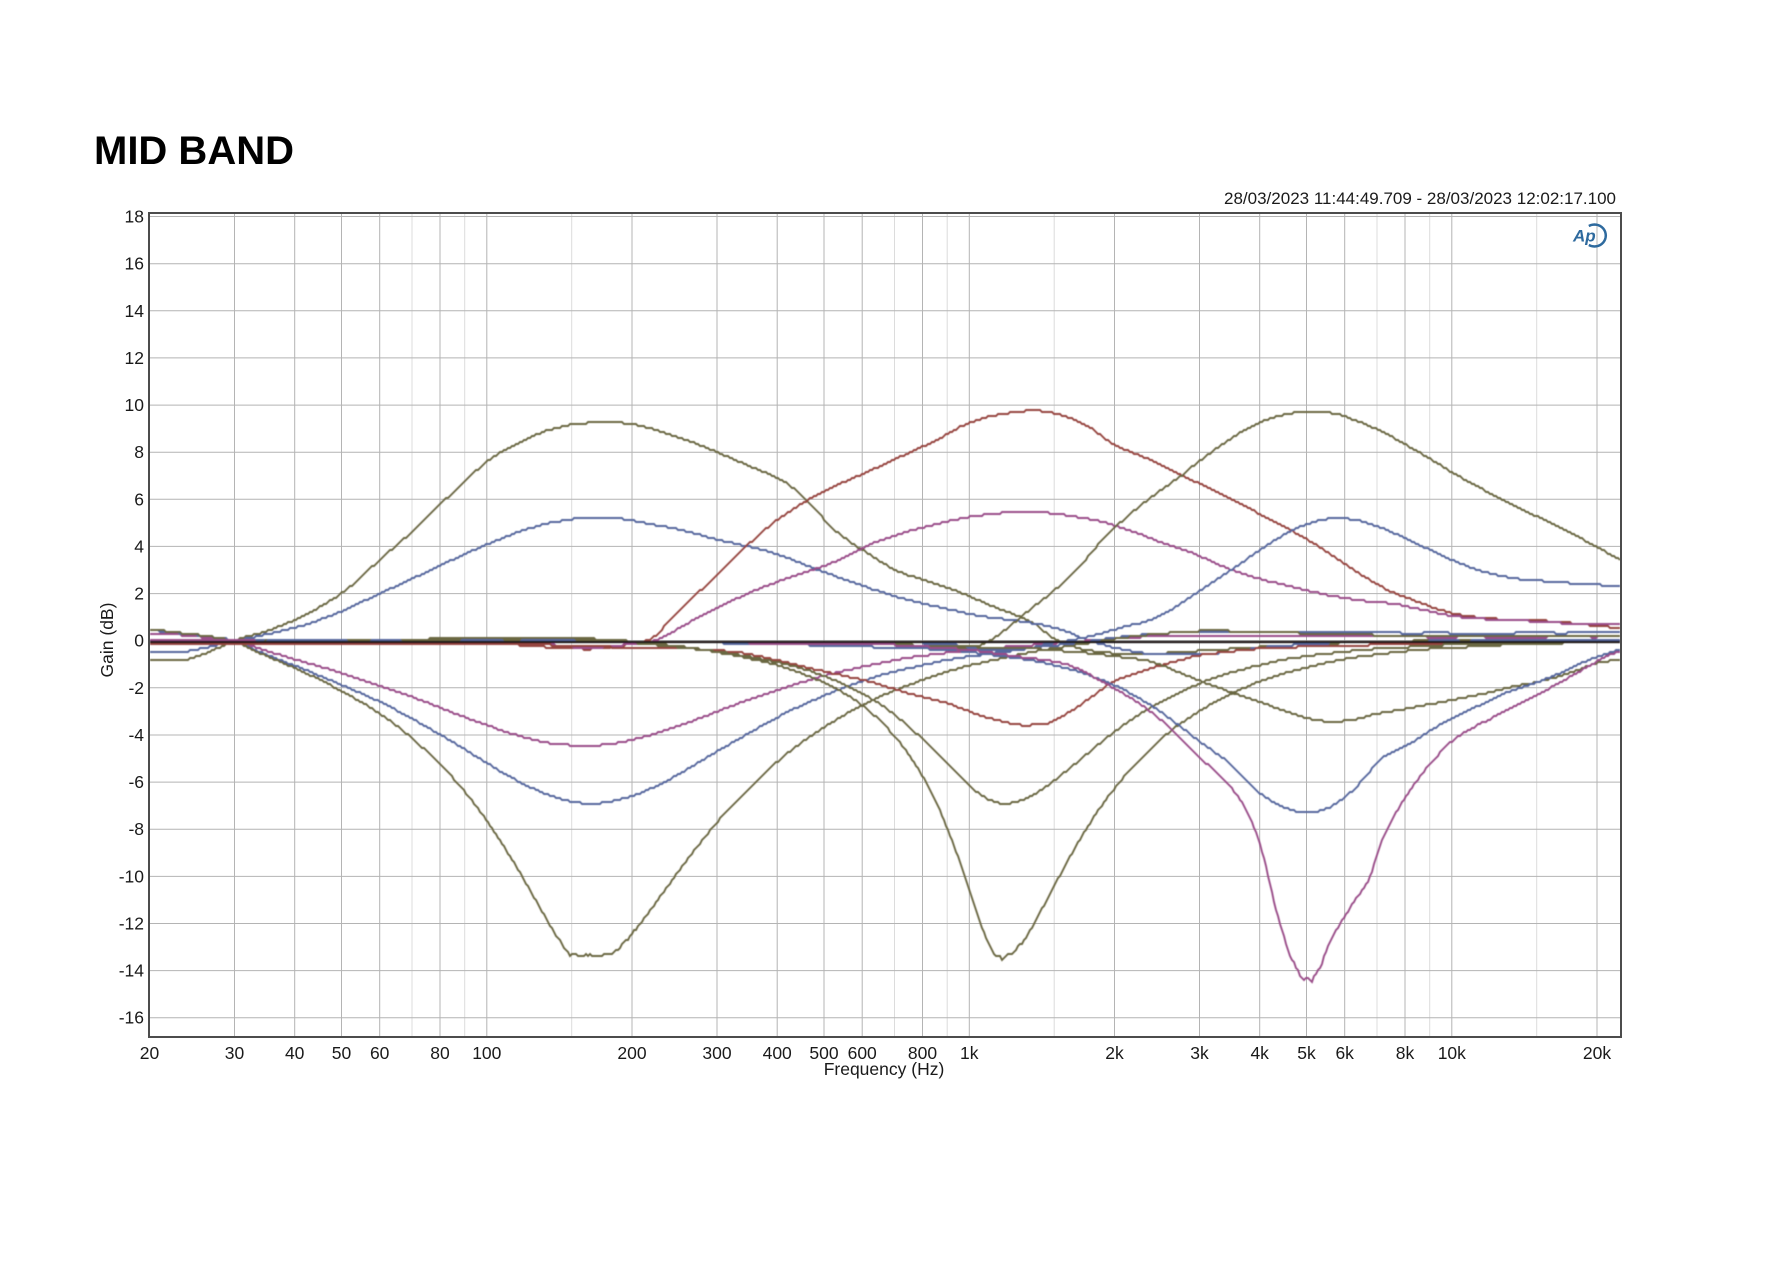  What do you see at coordinates (131, 924) in the screenshot?
I see `svg-text: -12` at bounding box center [131, 924].